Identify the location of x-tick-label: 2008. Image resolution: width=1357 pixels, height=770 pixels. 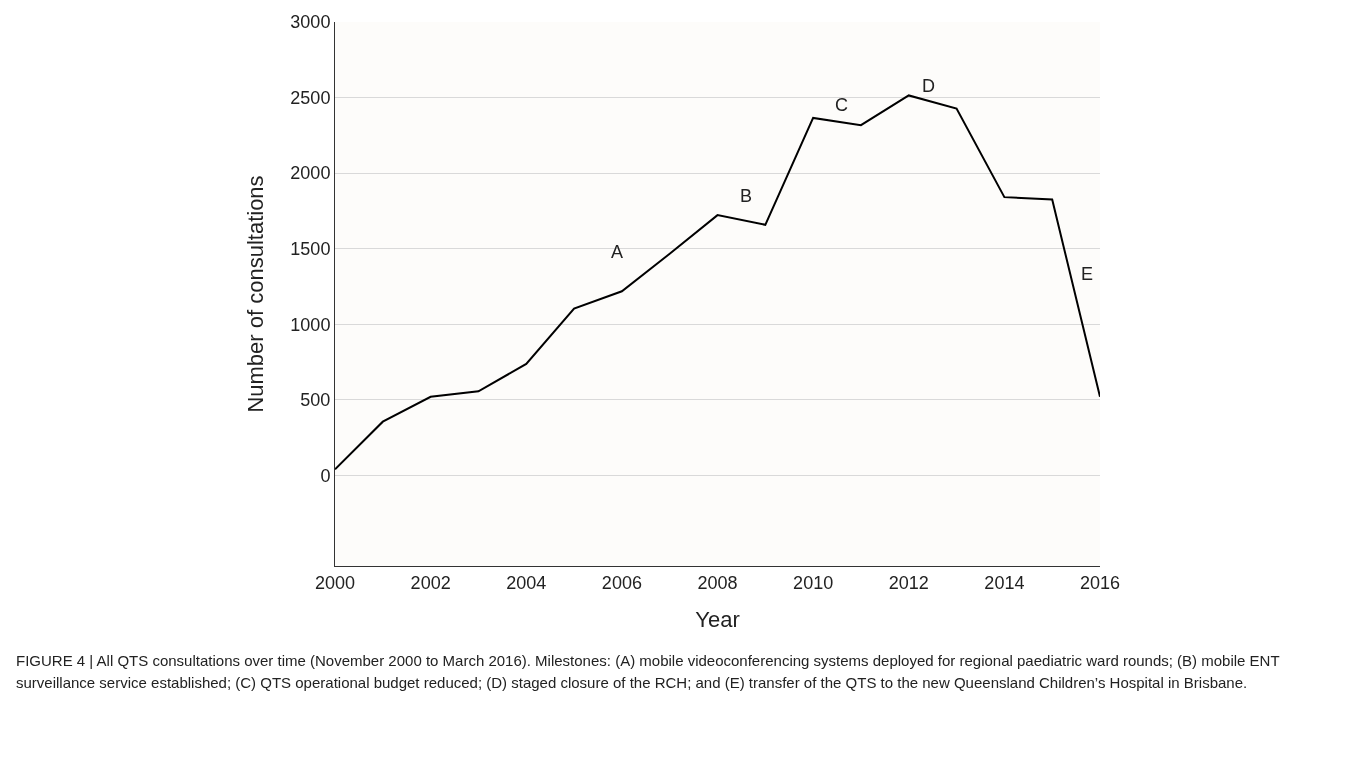
(717, 582).